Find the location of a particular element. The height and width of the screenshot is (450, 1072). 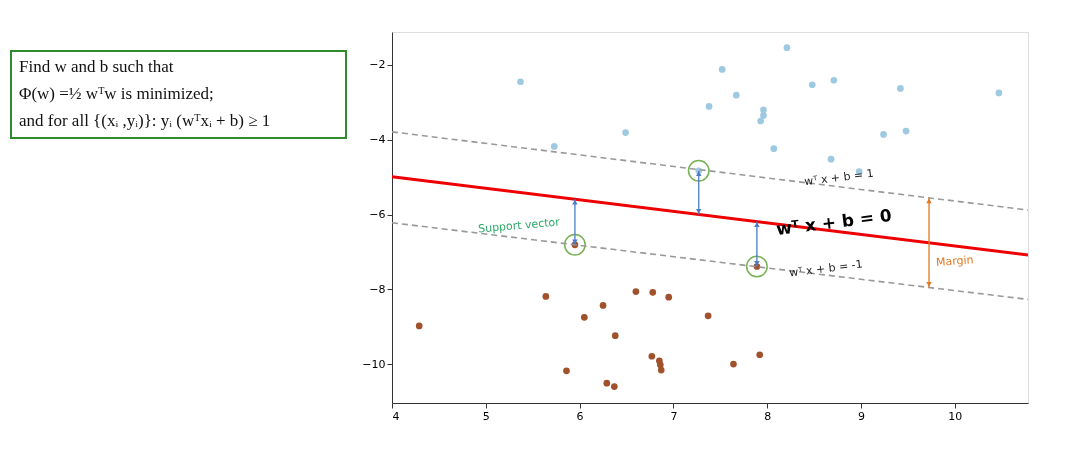

text: and for all {(xᵢ ,yᵢ)}: yᵢ (wᵀxᵢ + b) ≥ 1 is located at coordinates (145, 120).